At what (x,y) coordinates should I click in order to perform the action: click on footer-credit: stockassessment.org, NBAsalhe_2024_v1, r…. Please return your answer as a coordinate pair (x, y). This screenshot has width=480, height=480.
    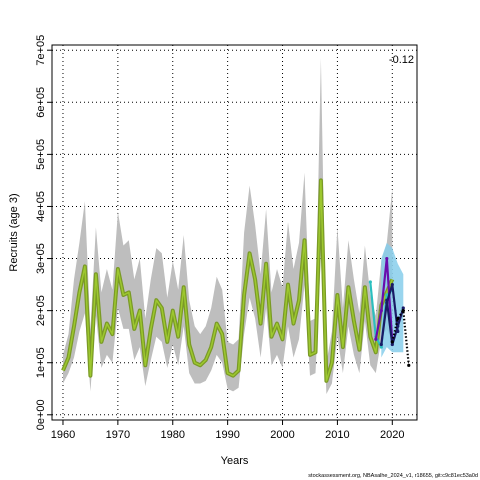
    Looking at the image, I should click on (393, 476).